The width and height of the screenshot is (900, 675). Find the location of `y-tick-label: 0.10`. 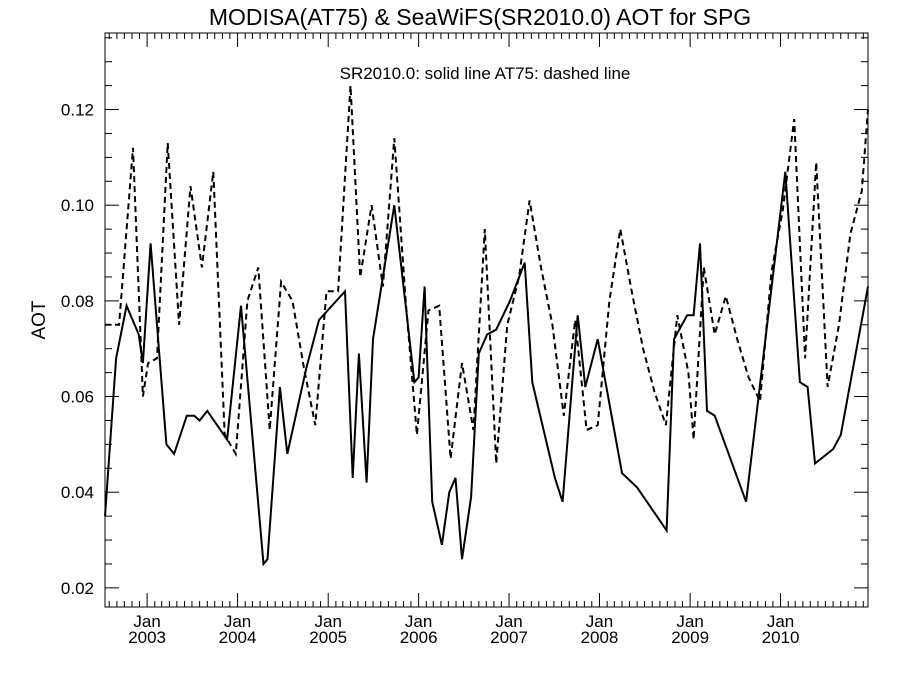

y-tick-label: 0.10 is located at coordinates (77, 205).